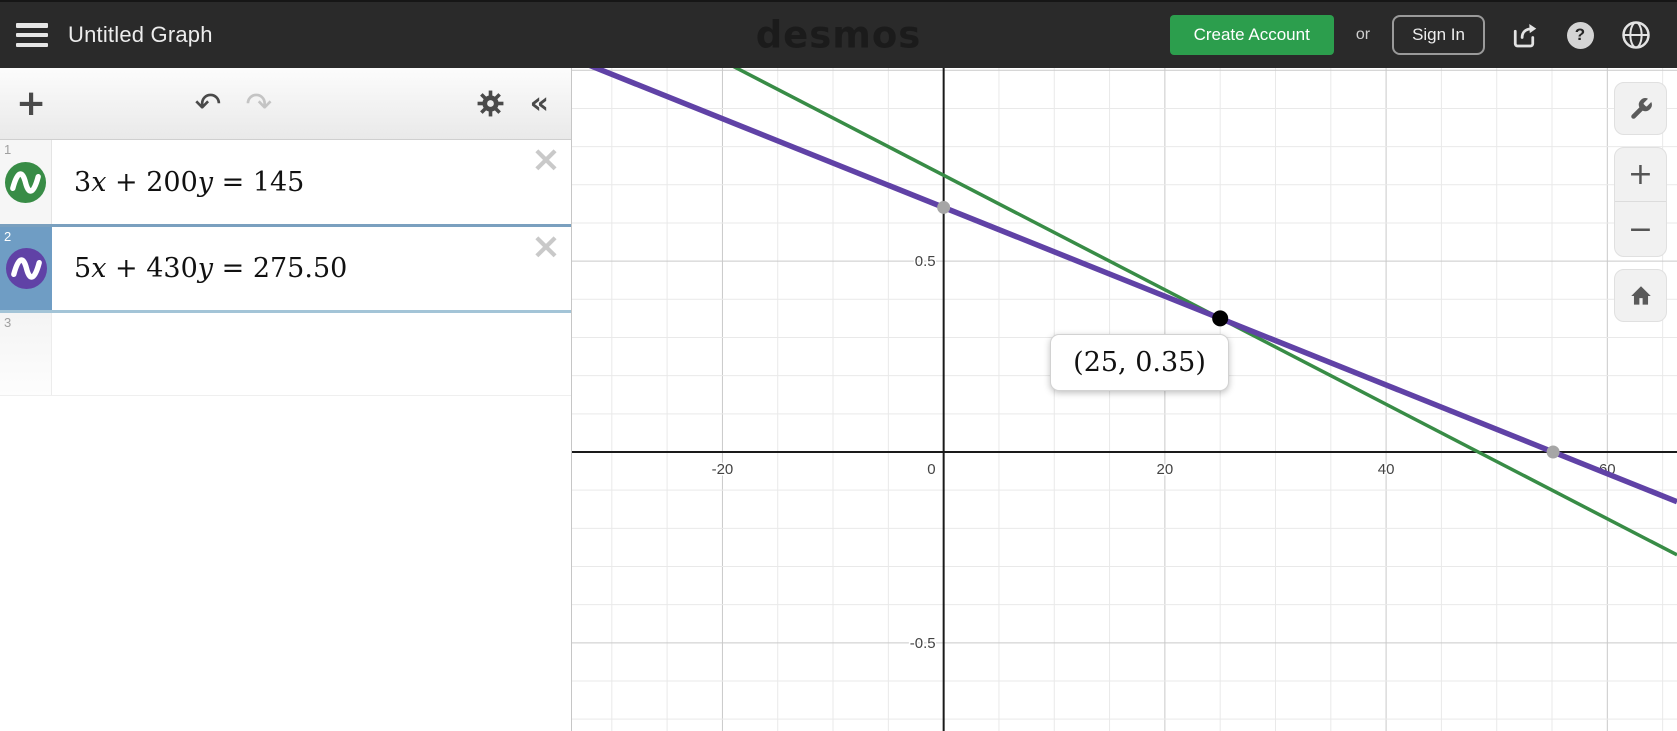  What do you see at coordinates (1640, 229) in the screenshot?
I see `zoom-out-button: −` at bounding box center [1640, 229].